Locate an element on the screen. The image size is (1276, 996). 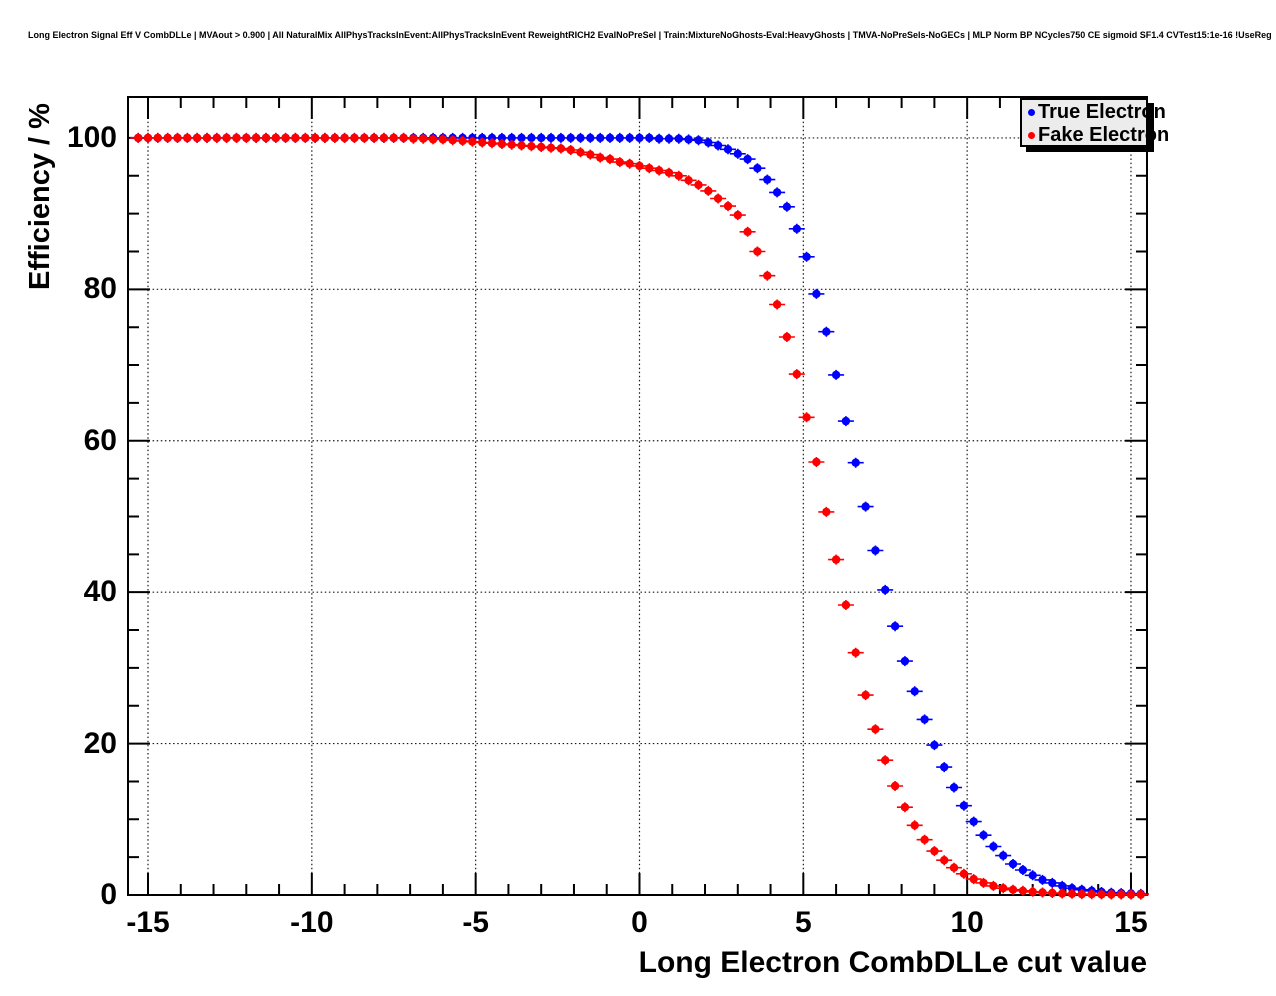
y-tick-label: 60 is located at coordinates (100, 440).